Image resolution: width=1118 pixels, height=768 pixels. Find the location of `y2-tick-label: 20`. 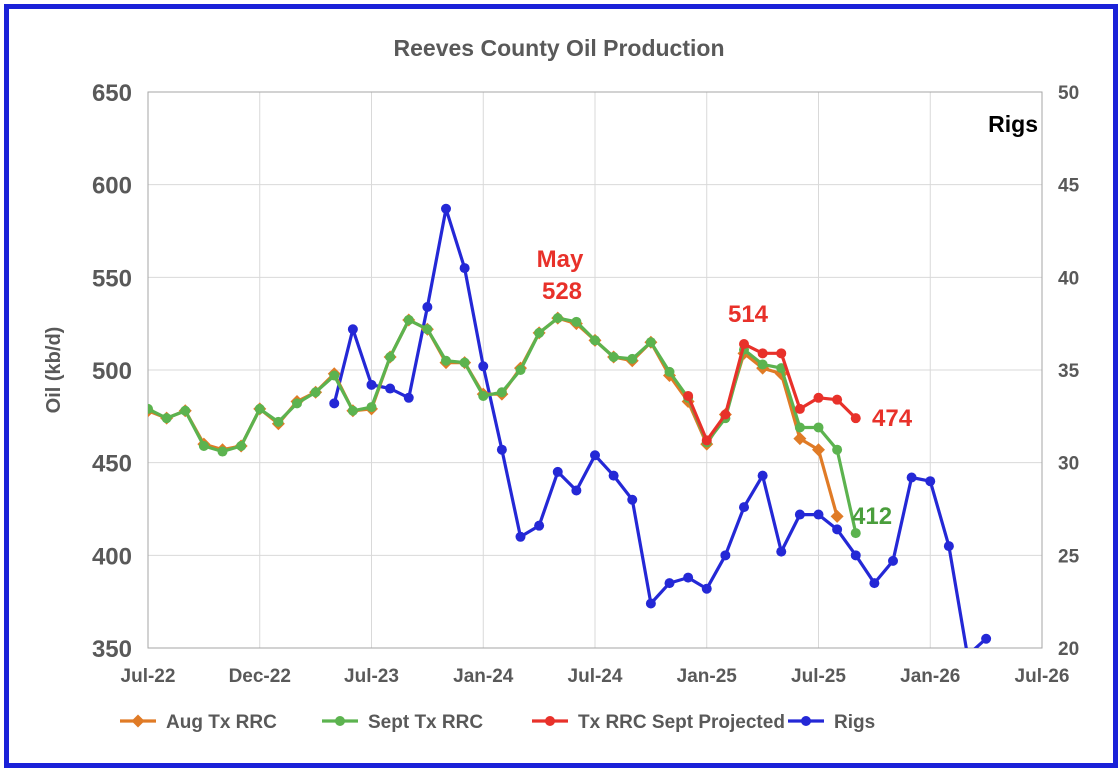

y2-tick-label: 20 is located at coordinates (1068, 649).